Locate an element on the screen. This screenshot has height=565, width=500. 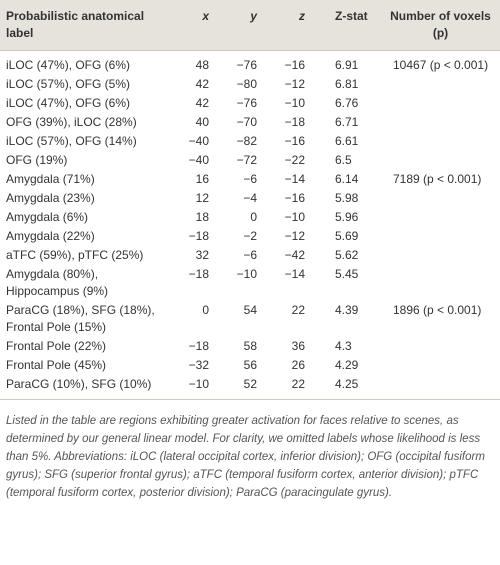
value-cell: −42 is located at coordinates (294, 255).